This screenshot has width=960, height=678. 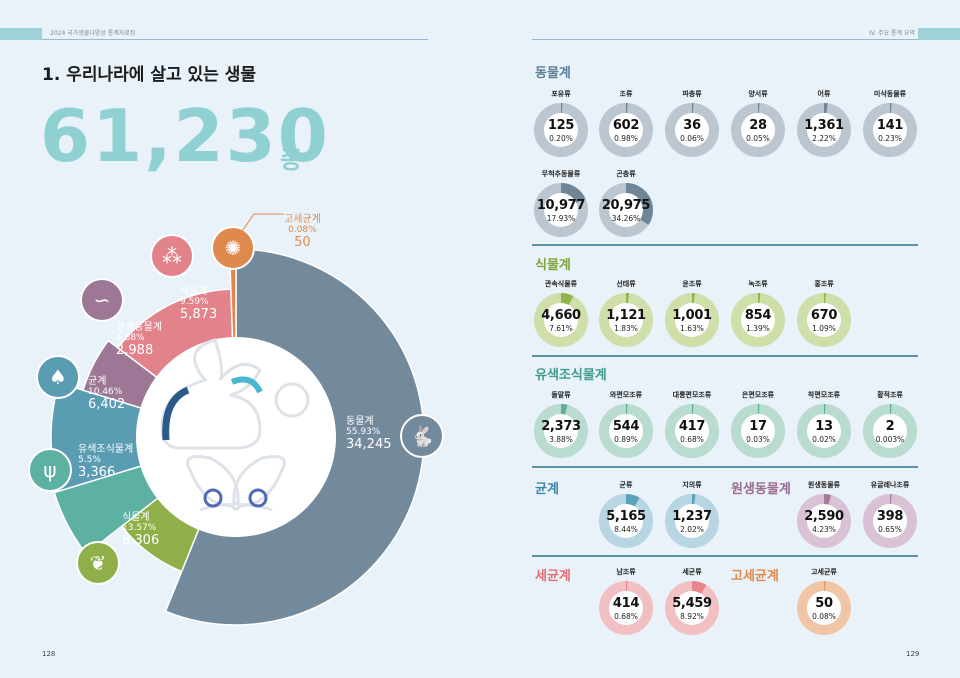 I want to click on donut-label: 어류, so click(x=824, y=94).